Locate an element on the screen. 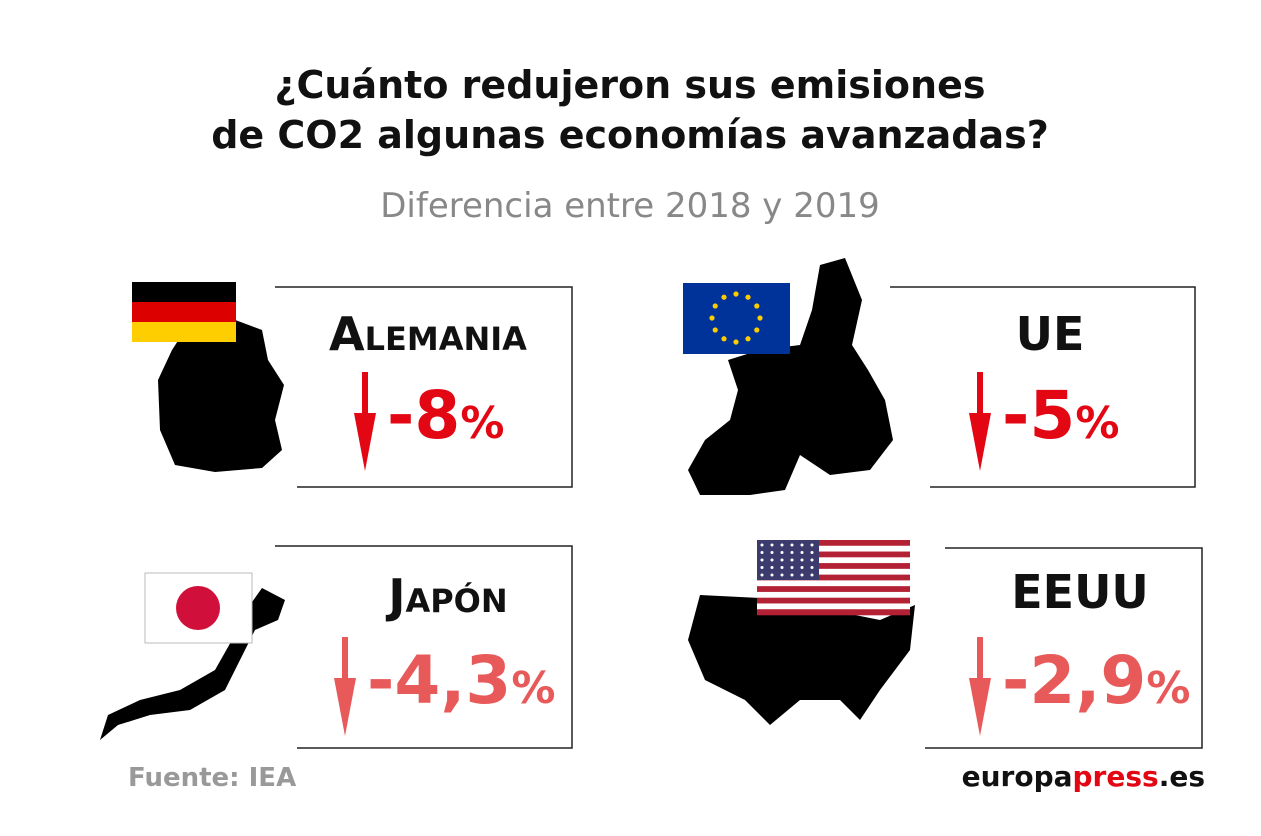 The height and width of the screenshot is (836, 1261). map-usa is located at coordinates (801, 660).